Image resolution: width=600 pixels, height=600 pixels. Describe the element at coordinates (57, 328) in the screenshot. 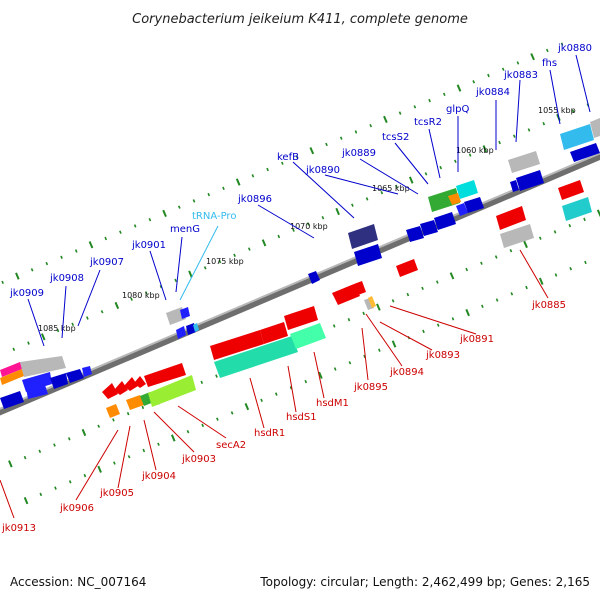

I see `kbp-tick-label: 1085 kbp` at that location.